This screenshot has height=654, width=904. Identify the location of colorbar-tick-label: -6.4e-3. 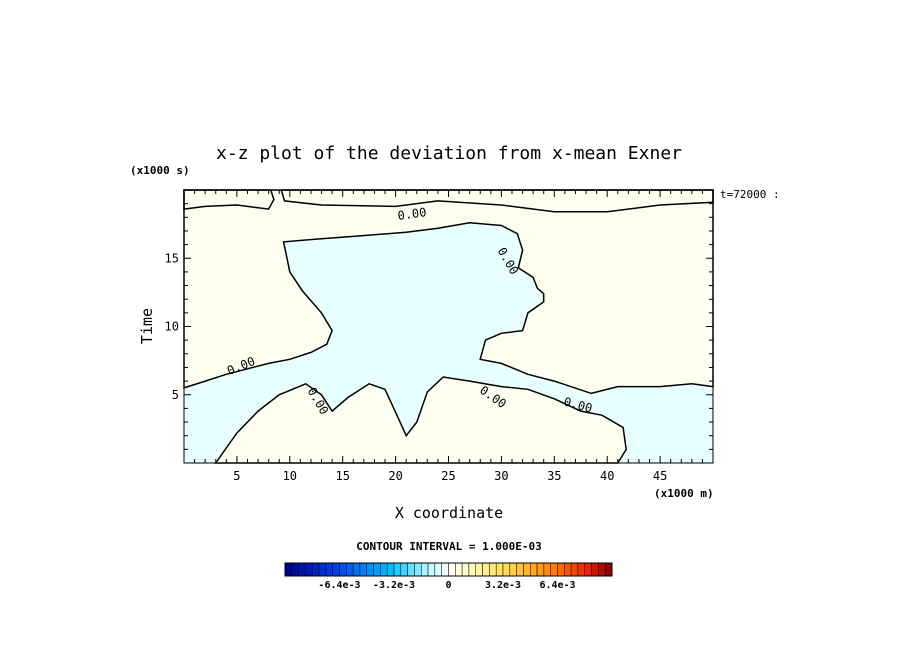
(339, 585).